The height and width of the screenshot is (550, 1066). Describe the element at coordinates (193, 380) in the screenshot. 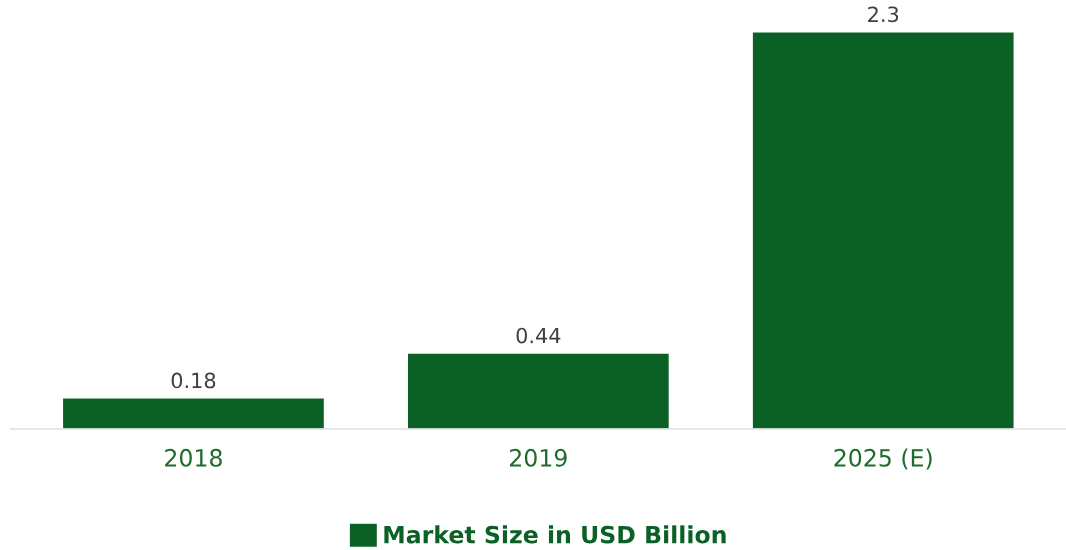

I see `data-label: 0.18` at that location.